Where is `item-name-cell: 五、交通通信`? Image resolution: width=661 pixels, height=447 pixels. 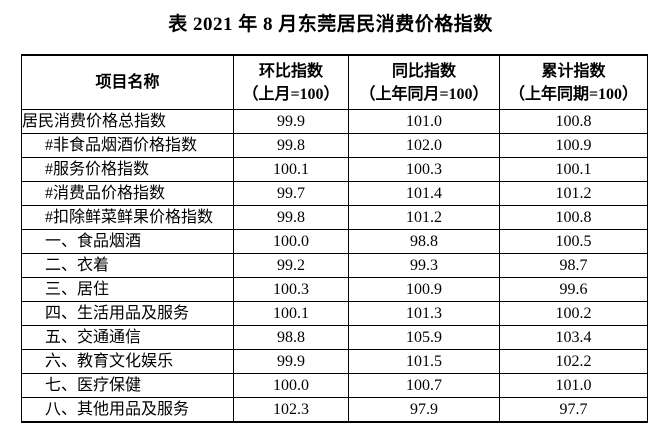 item-name-cell: 五、交通通信 is located at coordinates (127, 337).